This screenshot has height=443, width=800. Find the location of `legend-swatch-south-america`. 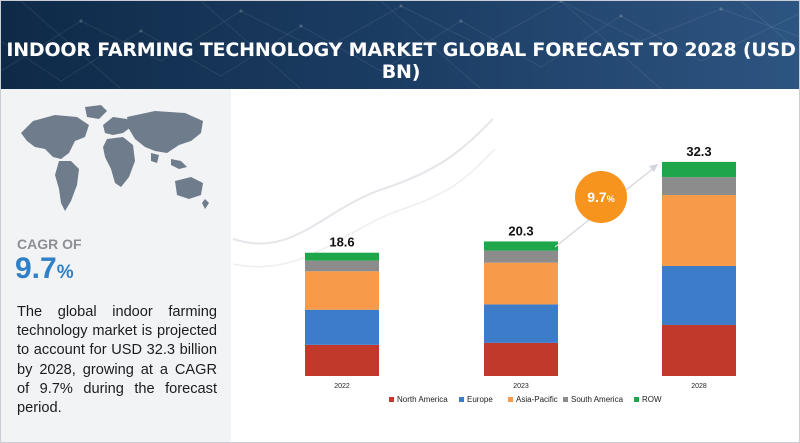

legend-swatch-south-america is located at coordinates (565, 399).